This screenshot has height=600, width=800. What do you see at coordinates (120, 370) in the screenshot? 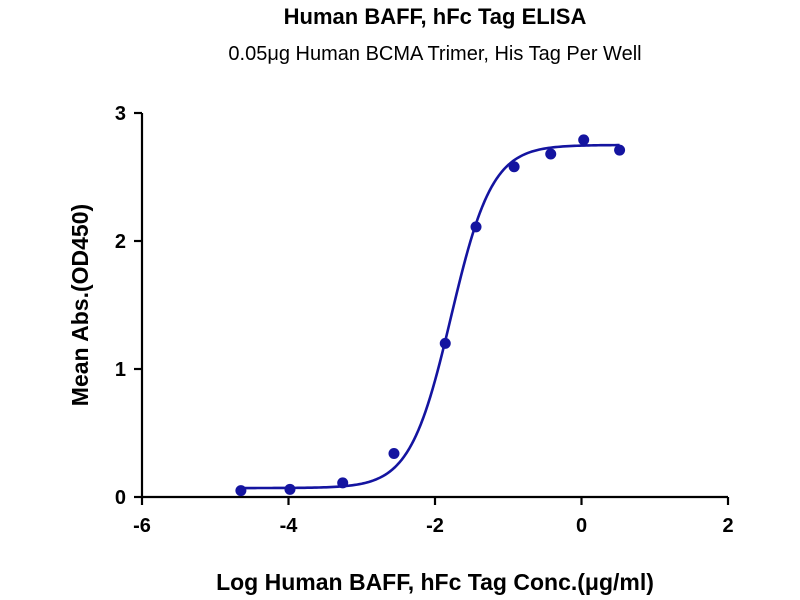
I see `y-tick-label: 1` at bounding box center [120, 370].